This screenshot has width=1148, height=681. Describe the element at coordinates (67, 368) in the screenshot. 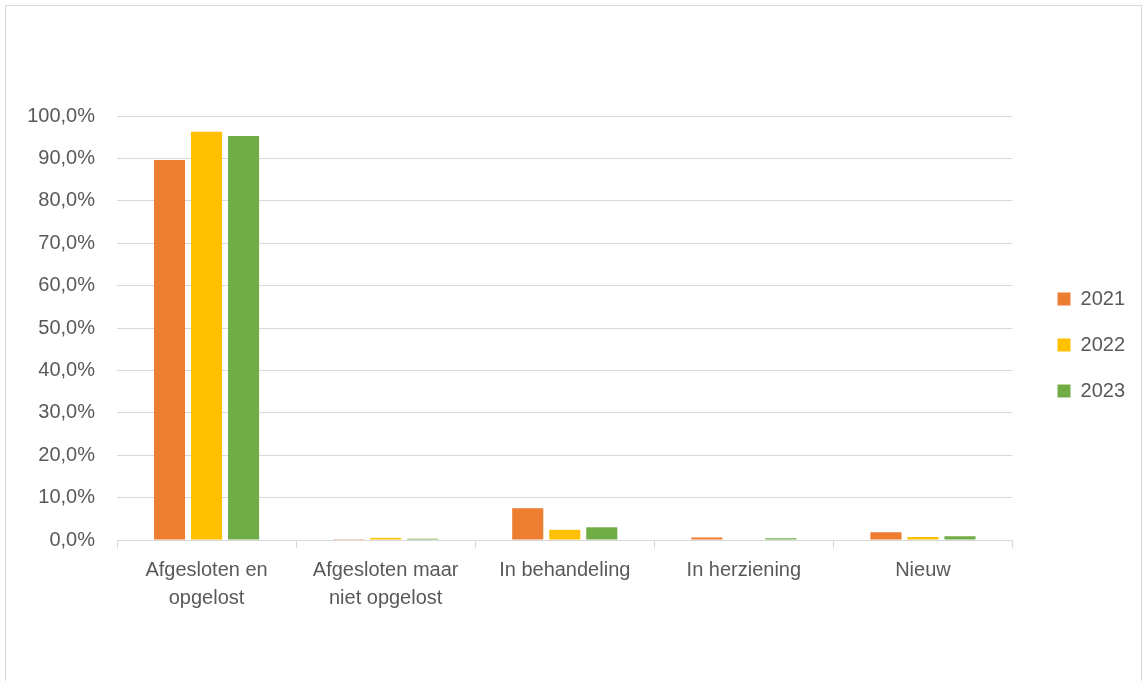

I see `y-tick-label: 40,0%` at that location.